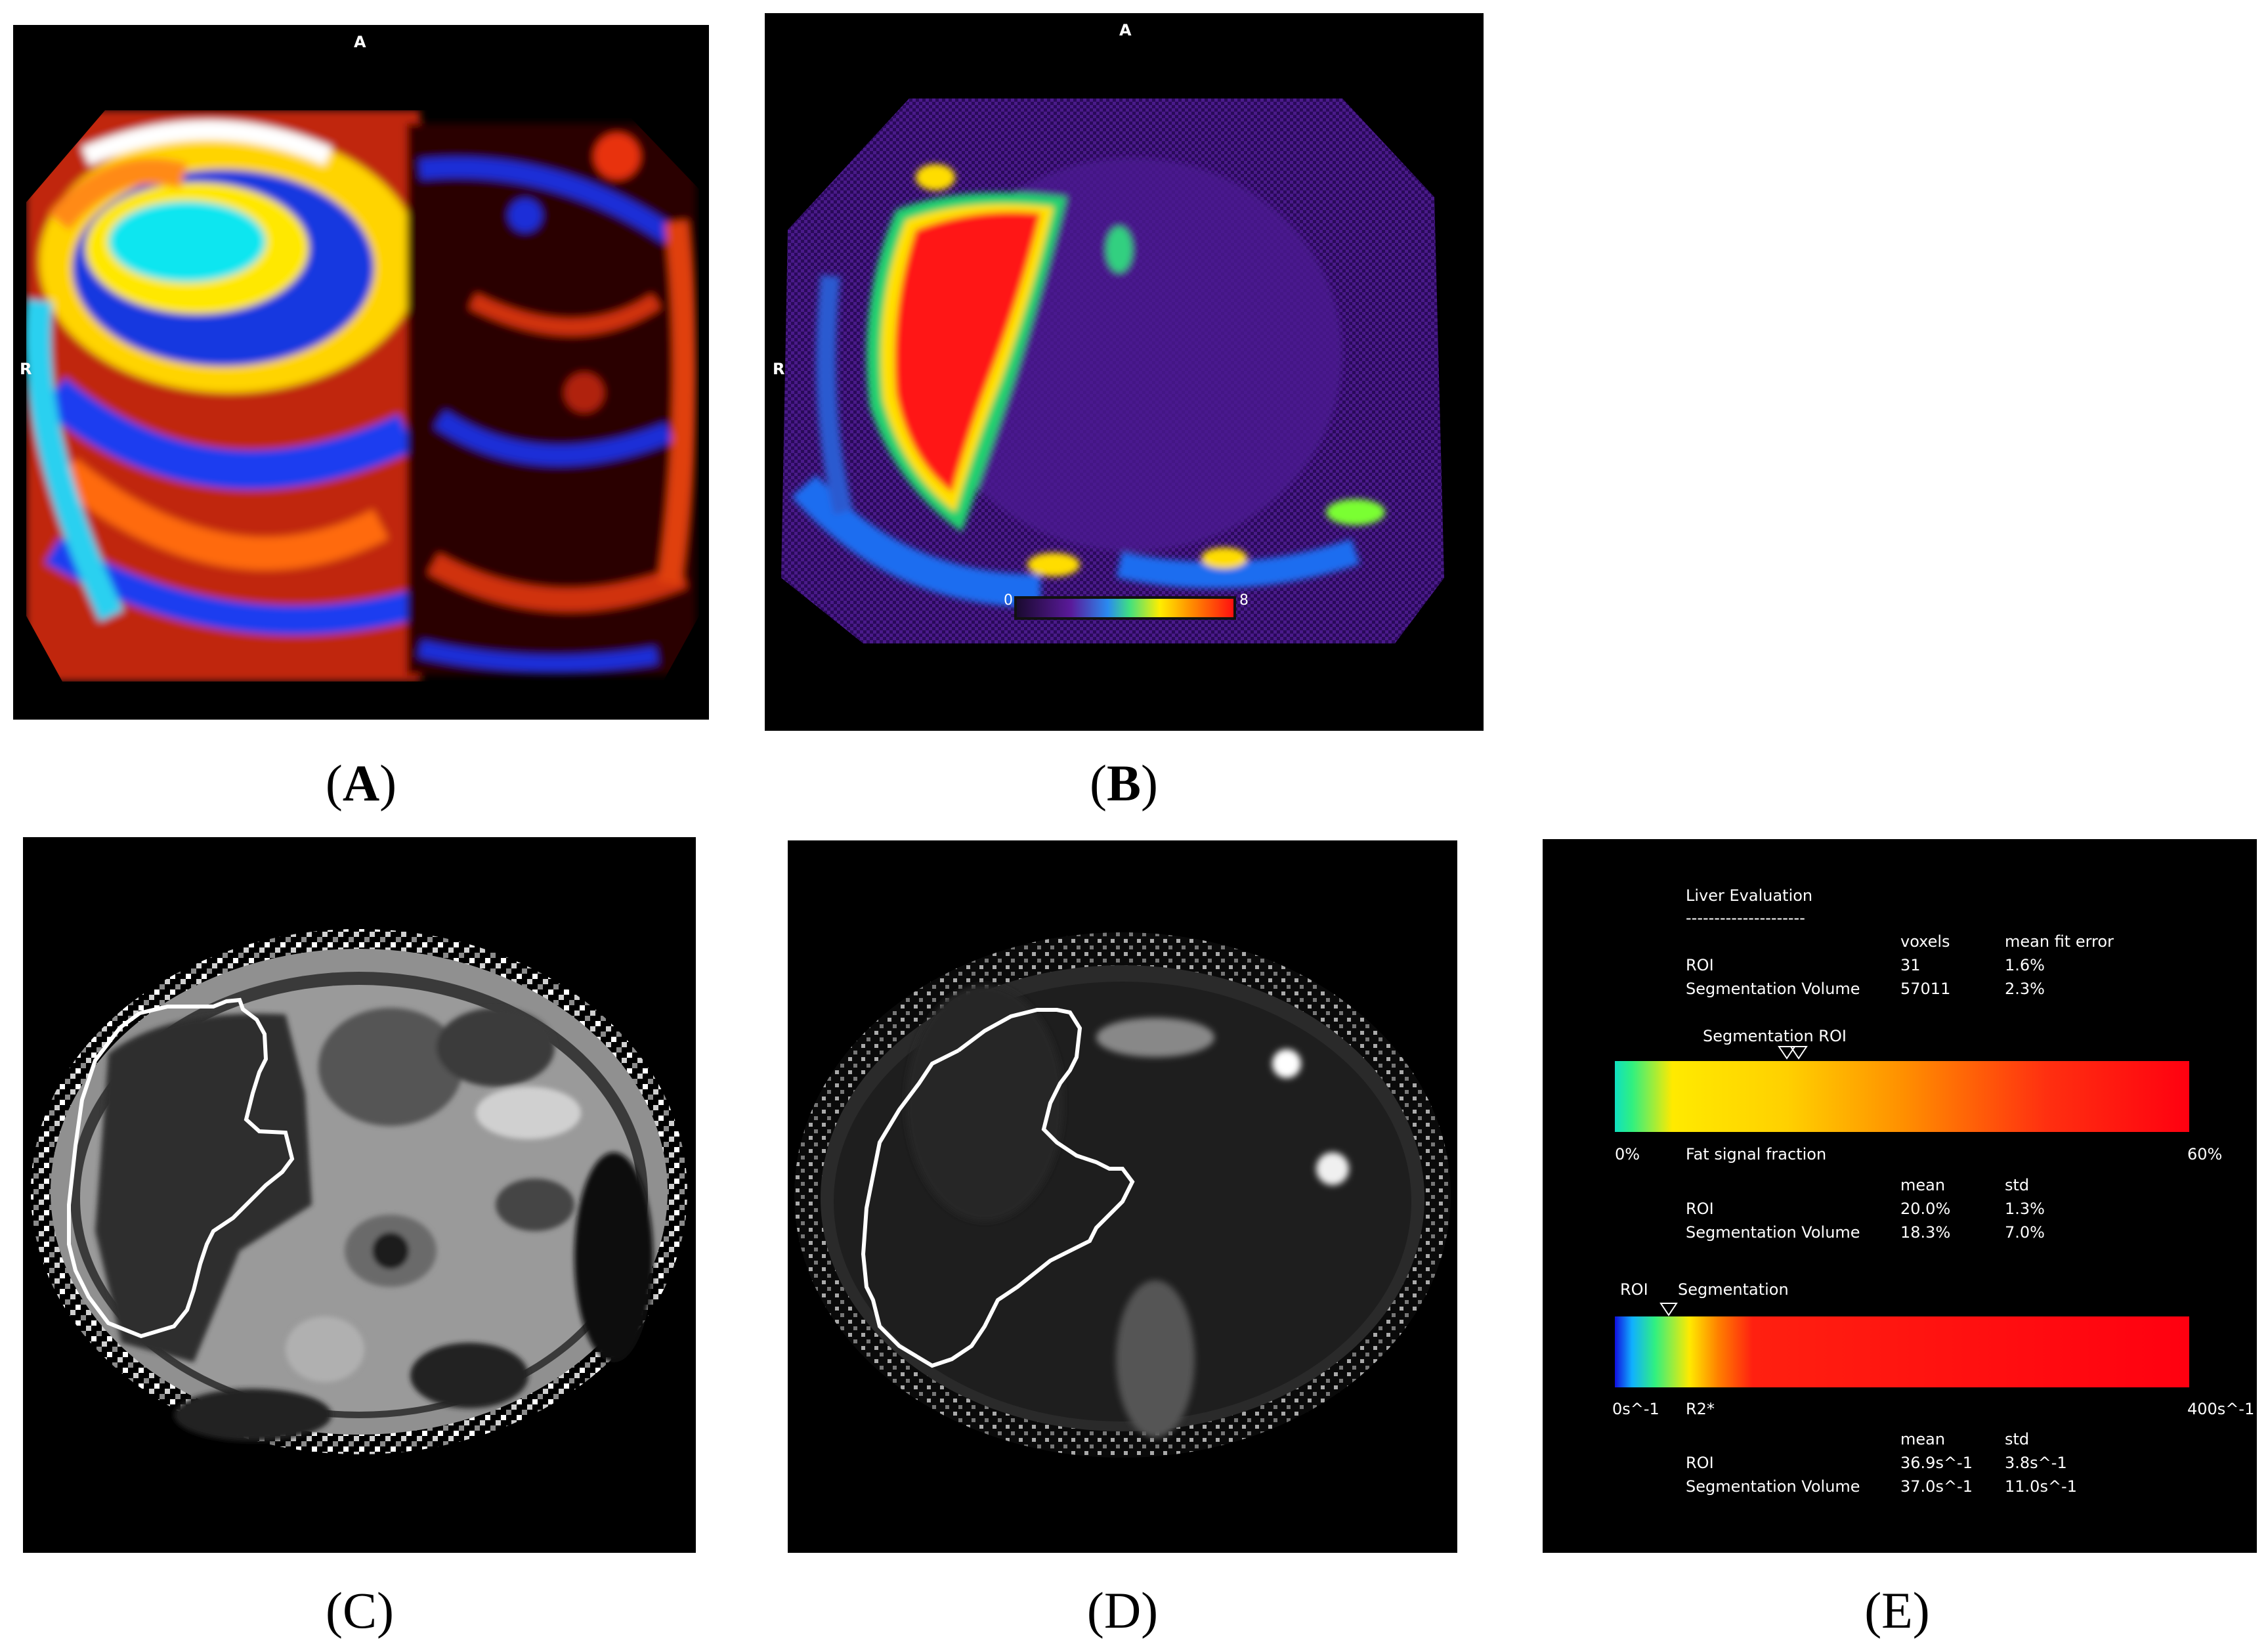 The image size is (2268, 1650). Describe the element at coordinates (1668, 1309) in the screenshot. I see `r2-roi-marker-icon` at that location.